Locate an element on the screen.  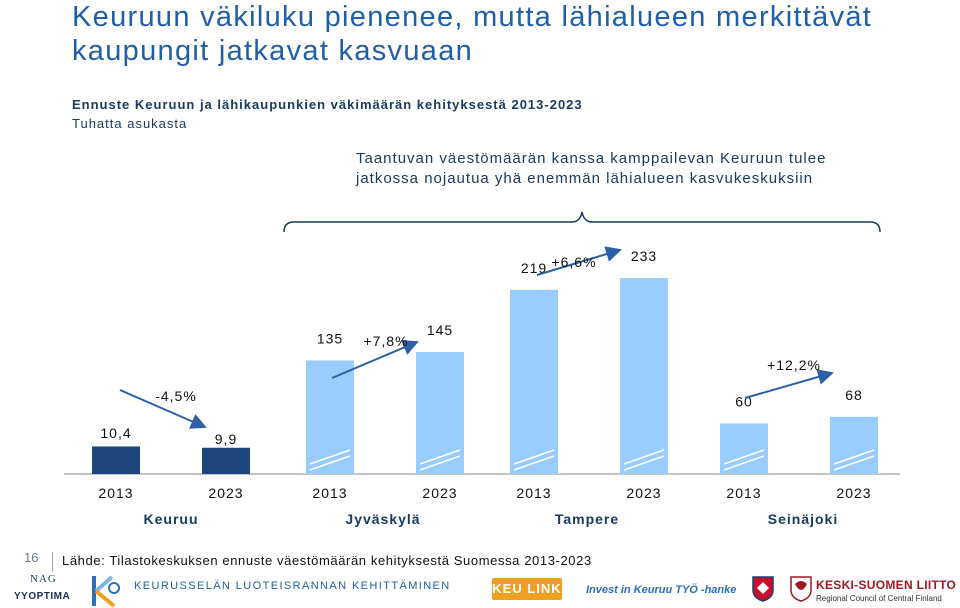
group-label: Jyväskylä is located at coordinates (382, 519).